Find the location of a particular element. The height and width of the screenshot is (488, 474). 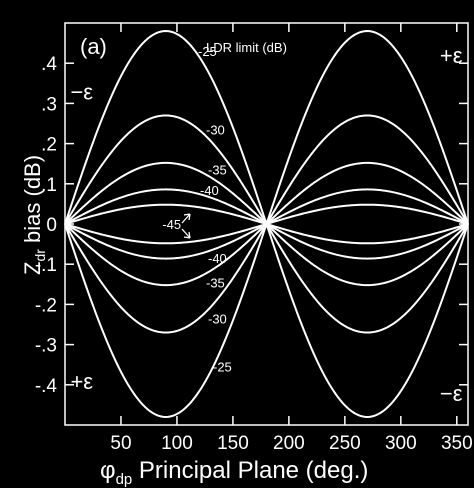

y-tick-label: .4 is located at coordinates (49, 64).